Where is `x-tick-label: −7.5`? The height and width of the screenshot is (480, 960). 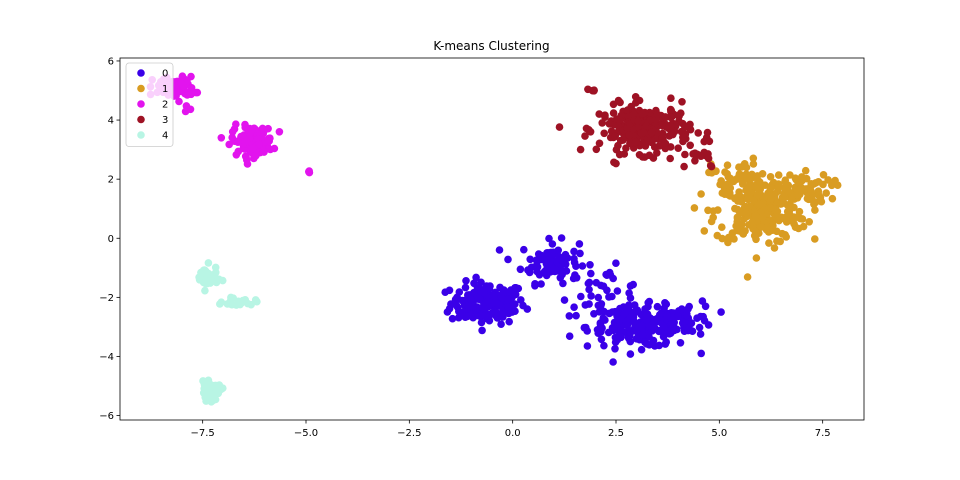 x-tick-label: −7.5 is located at coordinates (203, 433).